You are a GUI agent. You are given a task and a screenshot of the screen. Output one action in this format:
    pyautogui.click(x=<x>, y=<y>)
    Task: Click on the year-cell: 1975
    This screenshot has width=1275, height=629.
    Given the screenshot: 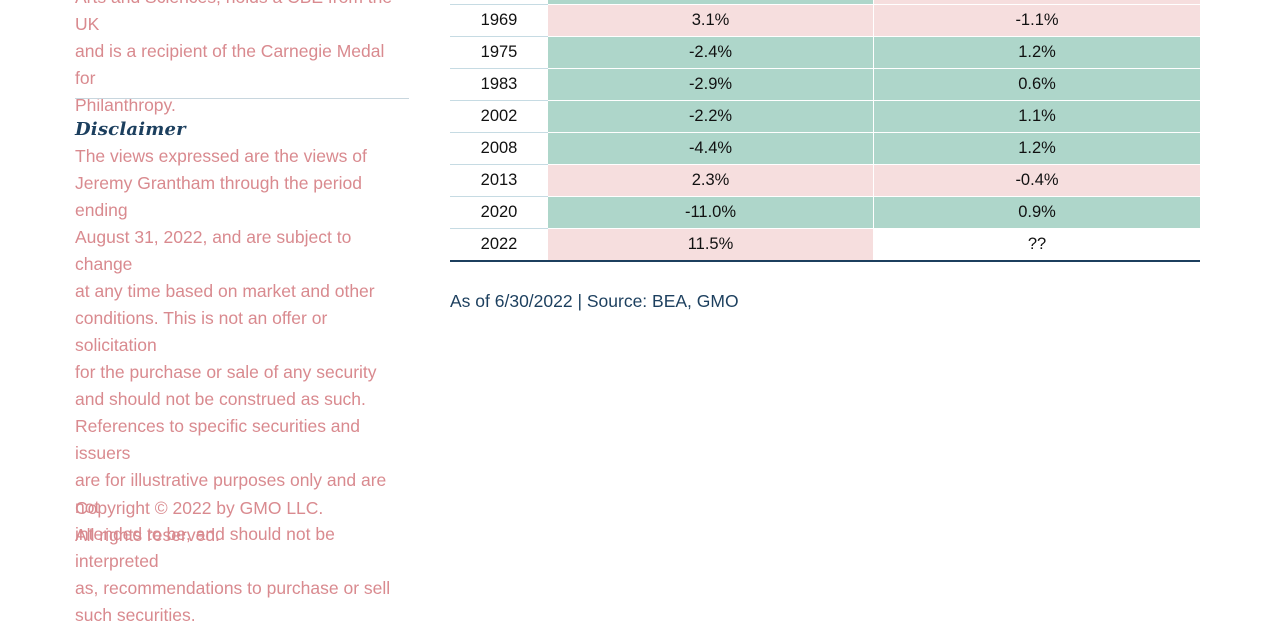 What is the action you would take?
    pyautogui.click(x=499, y=52)
    